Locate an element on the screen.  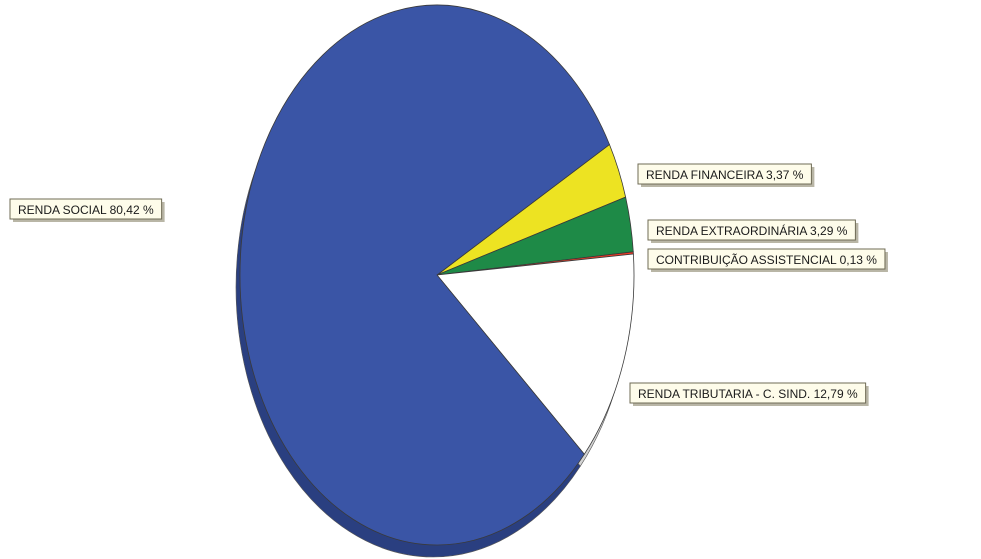
slice-label-3: RENDA TRIBUTARIA - C. SIND. 12,79 % is located at coordinates (749, 394).